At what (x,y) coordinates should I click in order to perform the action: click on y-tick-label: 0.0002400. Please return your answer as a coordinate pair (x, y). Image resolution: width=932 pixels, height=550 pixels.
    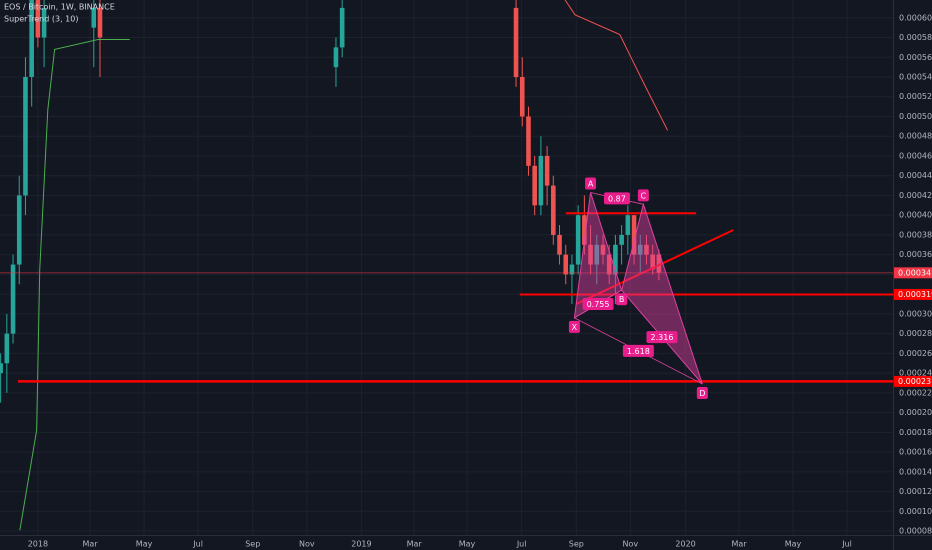
    Looking at the image, I should click on (915, 373).